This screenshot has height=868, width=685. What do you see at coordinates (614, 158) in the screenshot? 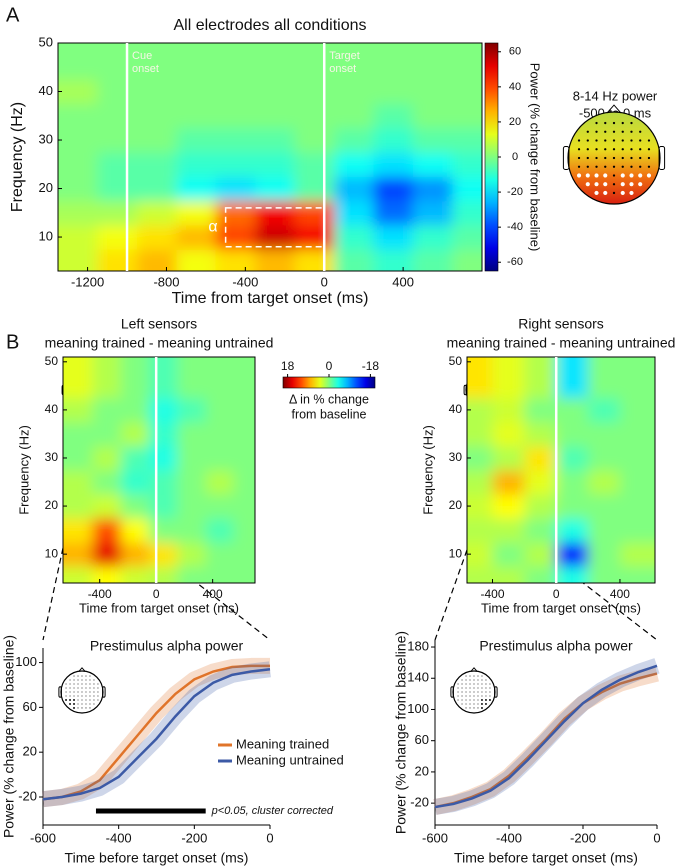
I see `head-outline` at bounding box center [614, 158].